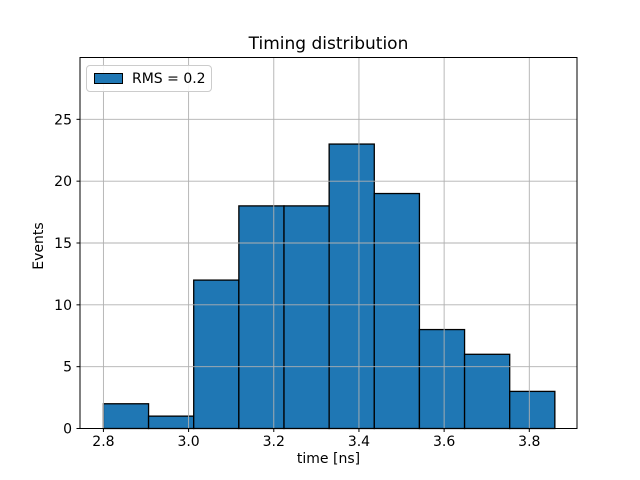 The width and height of the screenshot is (640, 480). Describe the element at coordinates (529, 442) in the screenshot. I see `x-tick-label: 3.8` at that location.